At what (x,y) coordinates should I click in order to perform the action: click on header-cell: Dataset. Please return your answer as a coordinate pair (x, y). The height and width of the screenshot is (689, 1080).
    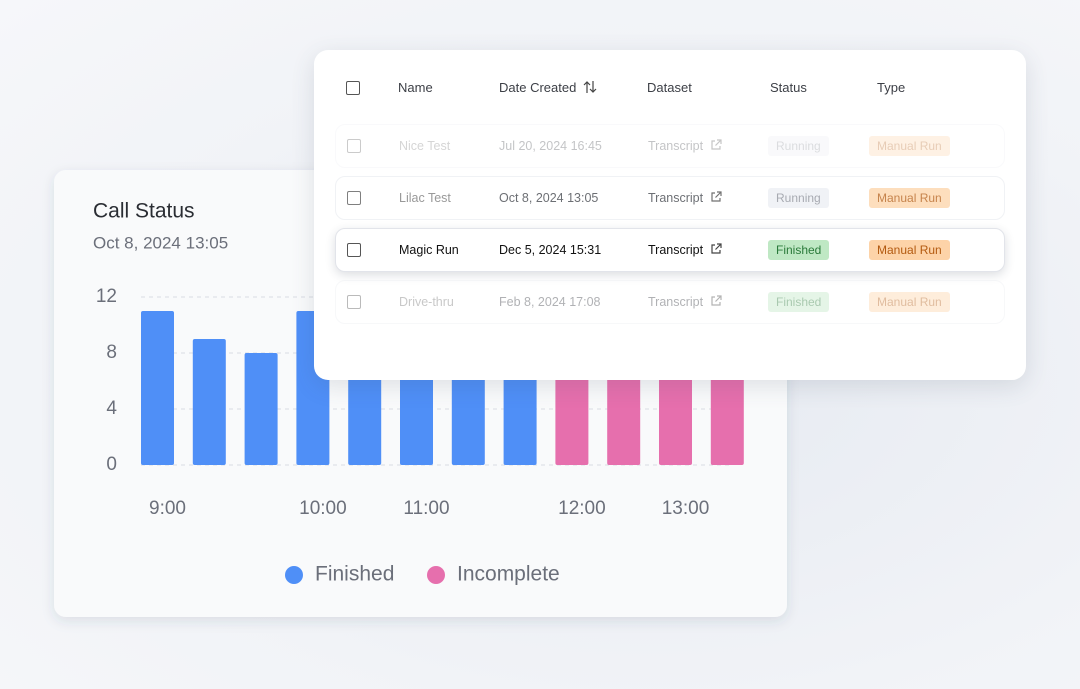
    Looking at the image, I should click on (669, 87).